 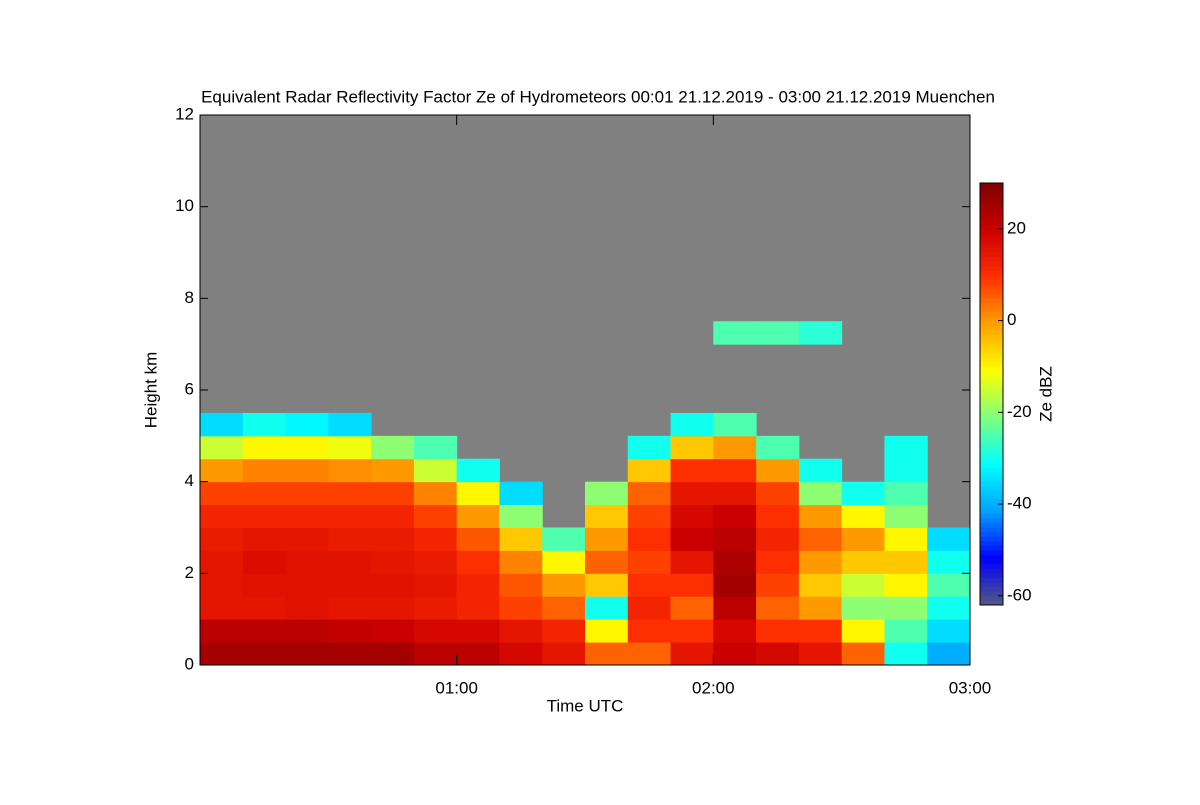 What do you see at coordinates (970, 687) in the screenshot?
I see `x-tick-label: 03:00` at bounding box center [970, 687].